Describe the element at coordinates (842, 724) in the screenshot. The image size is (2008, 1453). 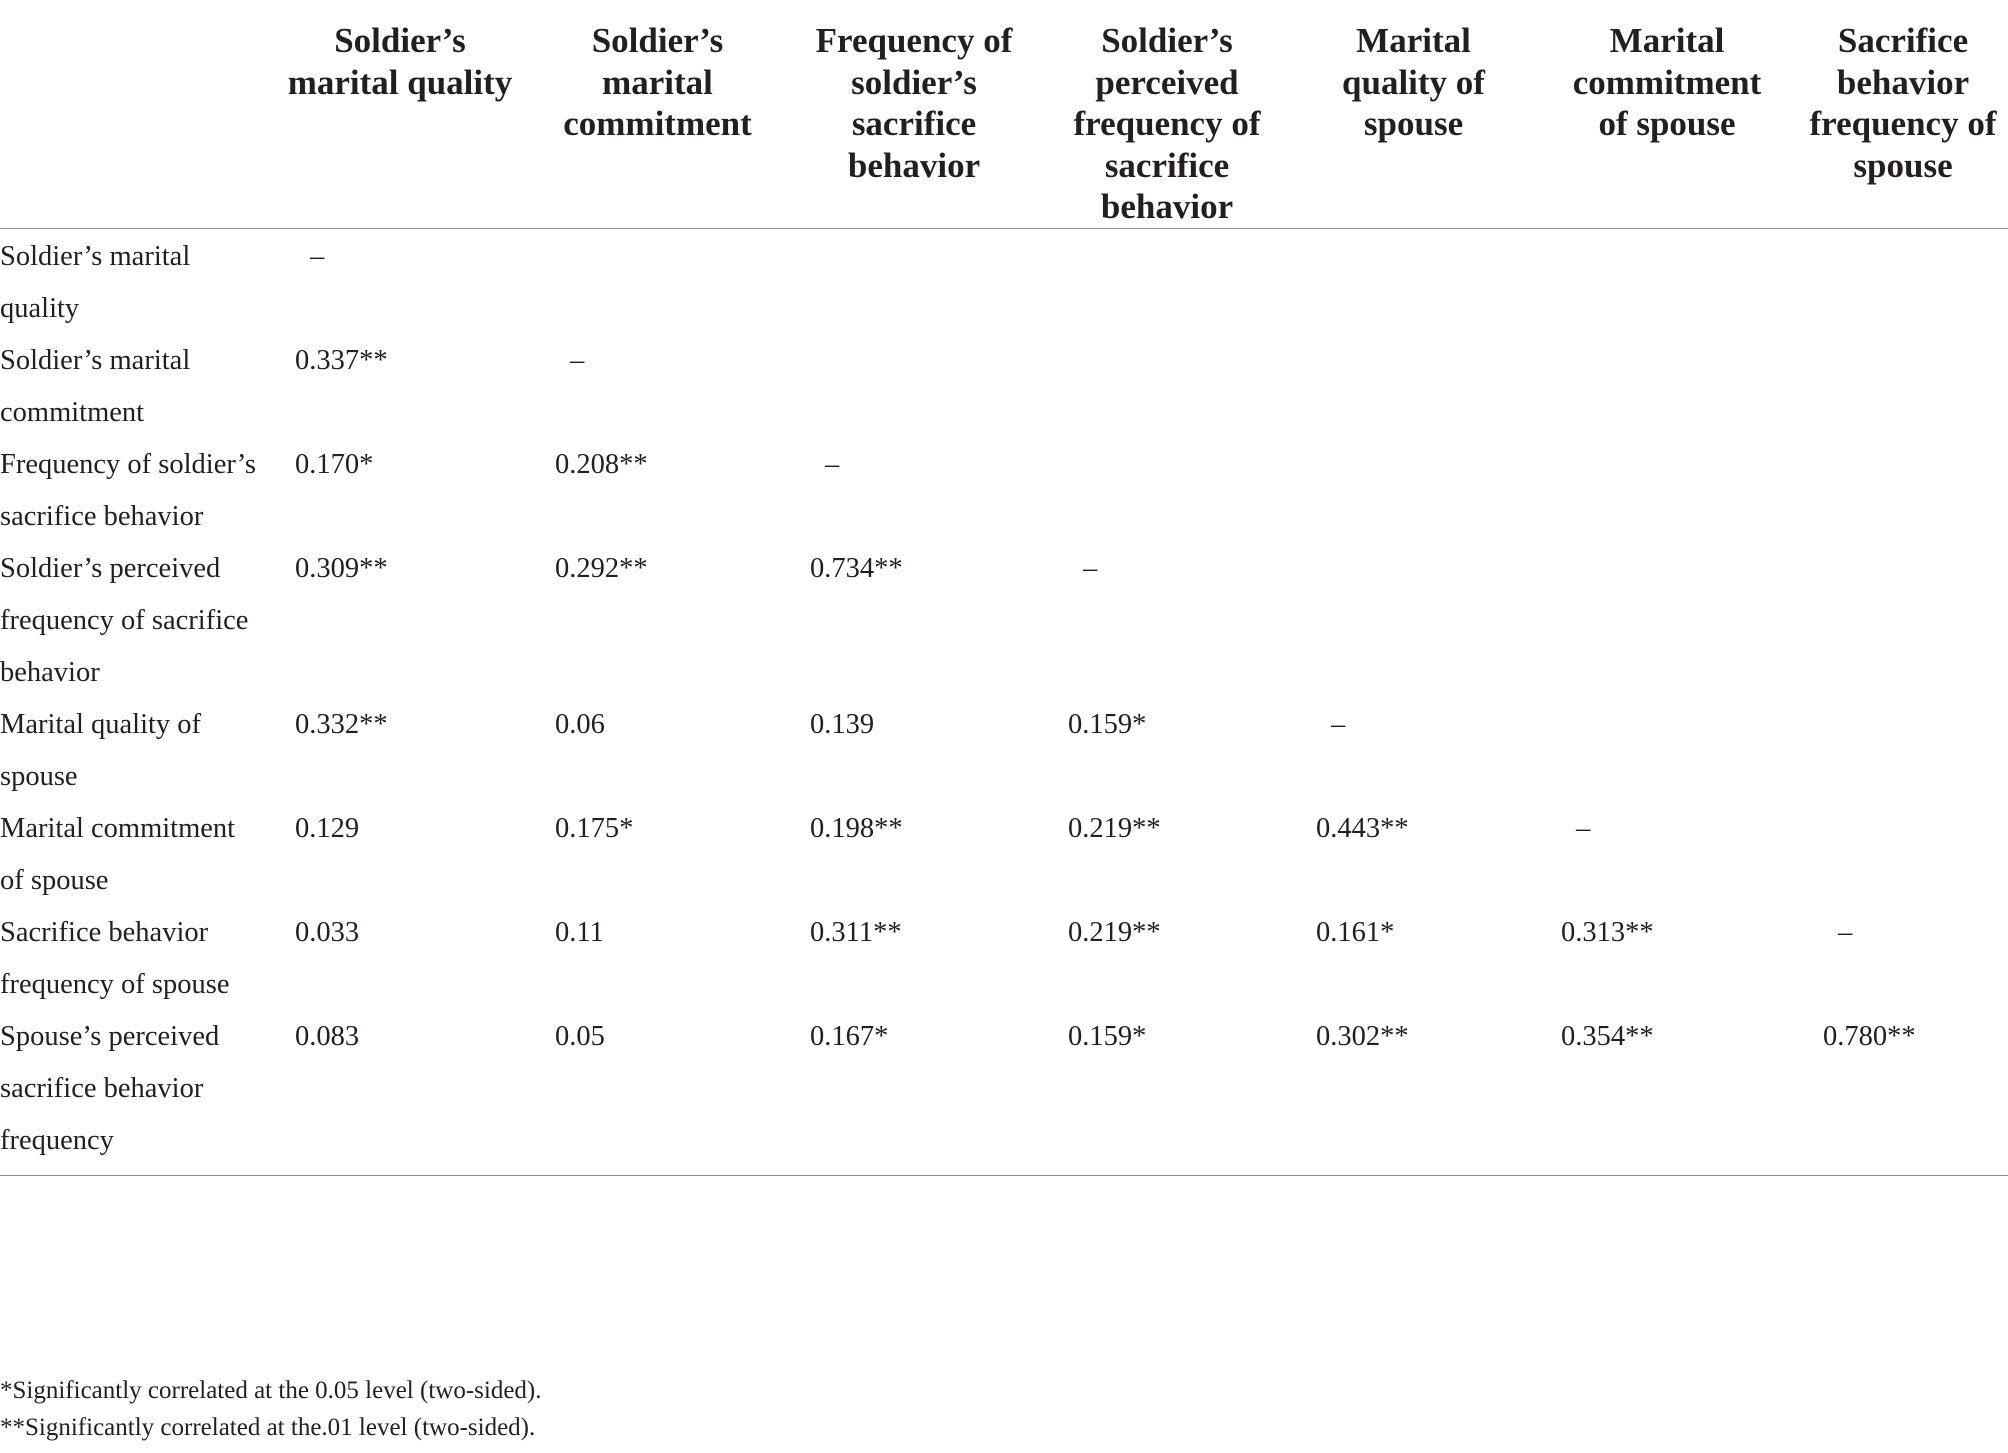
I see `table-cell: 0.139` at that location.